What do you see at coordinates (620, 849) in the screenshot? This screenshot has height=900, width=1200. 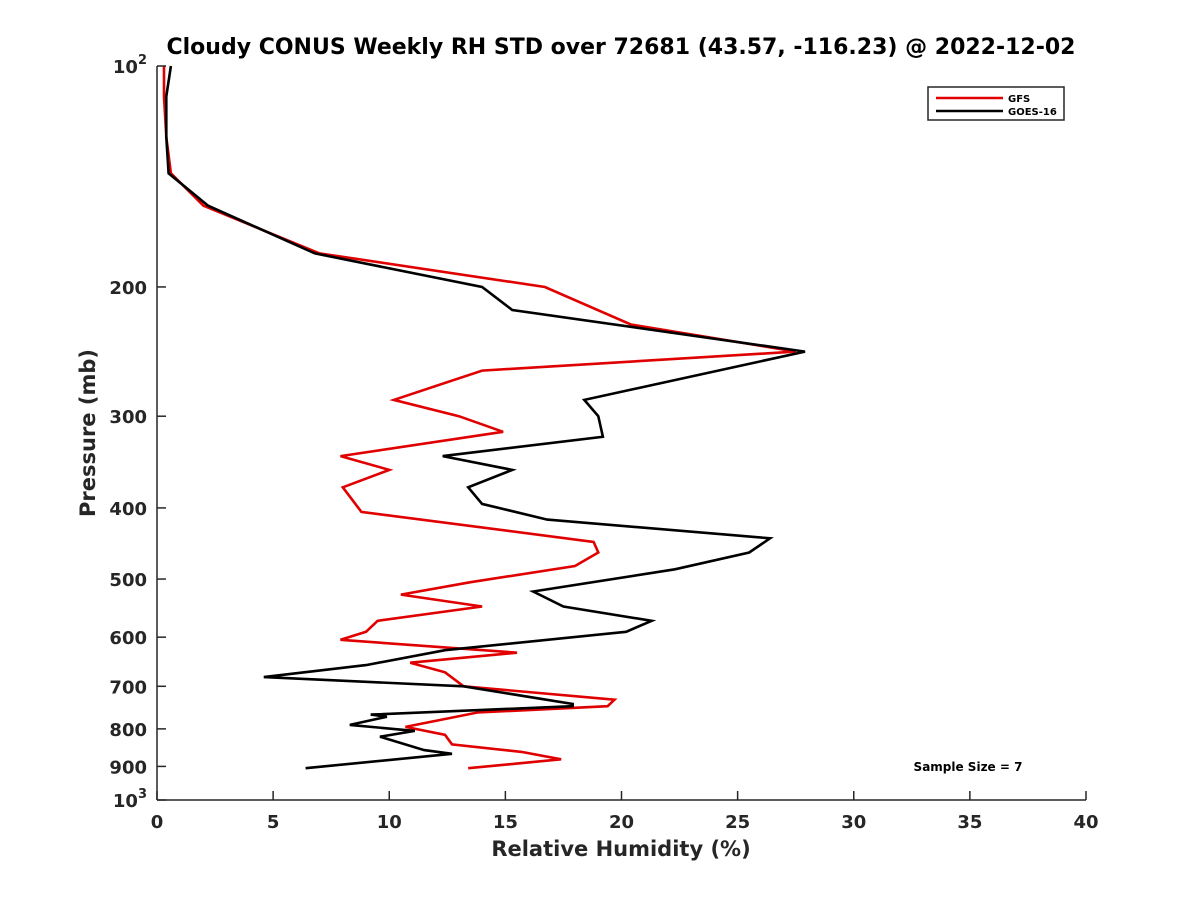 I see `x-axis-label: Relative Humidity (%)` at bounding box center [620, 849].